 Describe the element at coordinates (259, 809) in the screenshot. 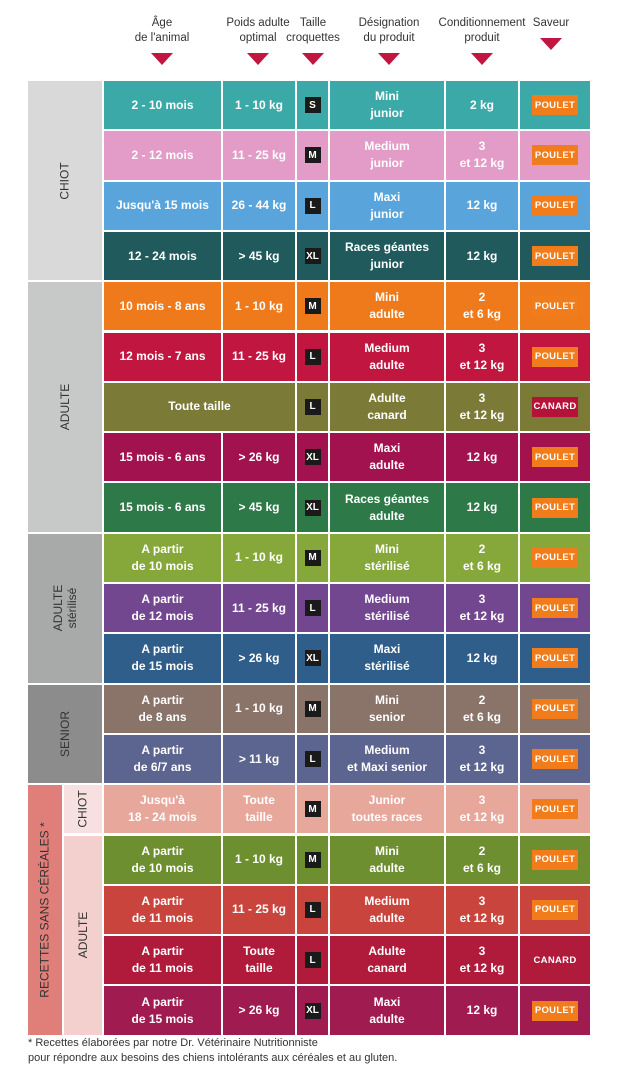

I see `cell-poids: Toute taille` at that location.